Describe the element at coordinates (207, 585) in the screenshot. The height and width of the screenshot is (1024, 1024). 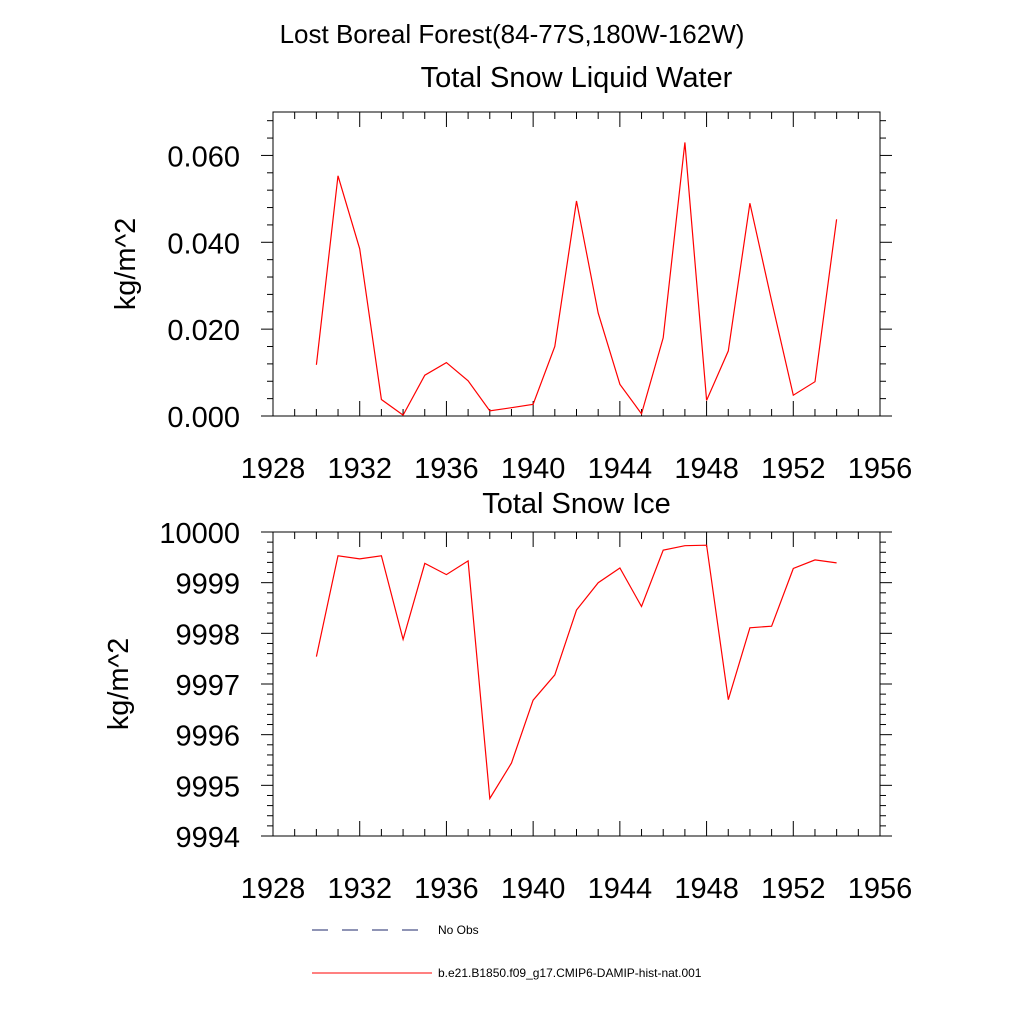
I see `y-tick-label: 9999` at that location.